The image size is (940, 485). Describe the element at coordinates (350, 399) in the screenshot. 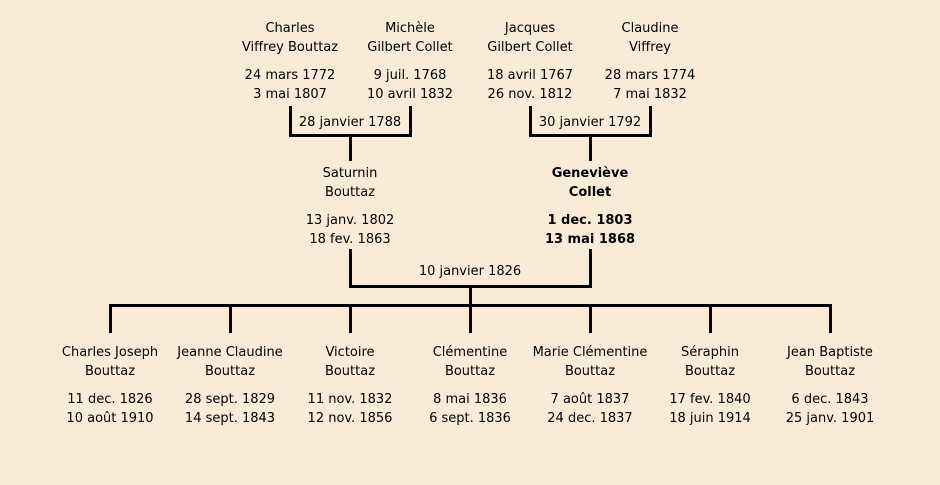

I see `person-birth-date: 11 nov. 1832` at that location.